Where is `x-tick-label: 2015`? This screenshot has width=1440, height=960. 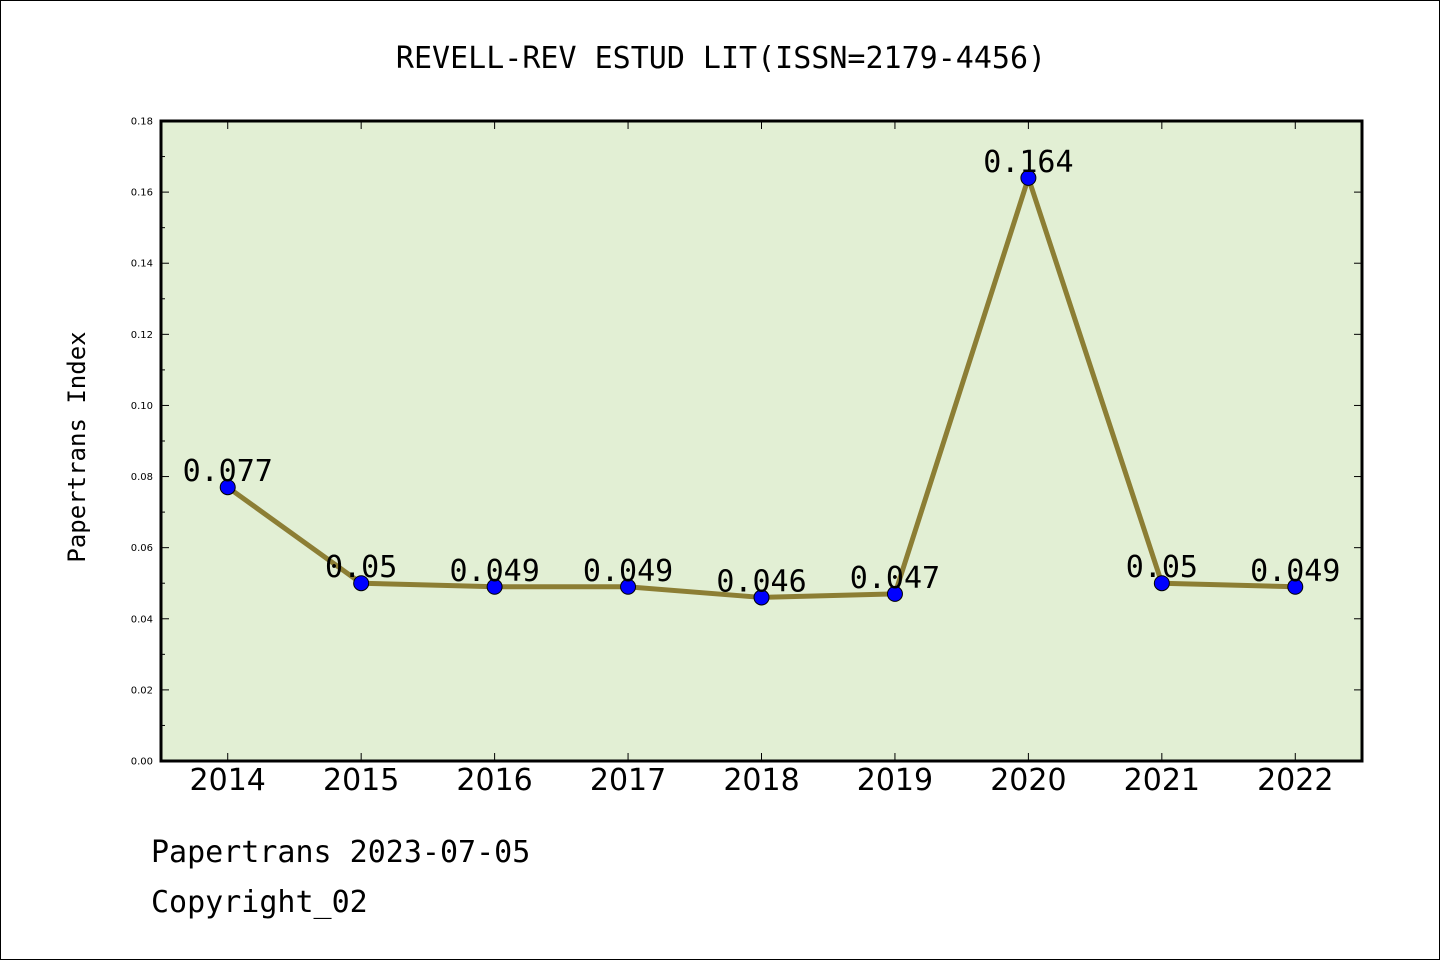 x-tick-label: 2015 is located at coordinates (361, 780).